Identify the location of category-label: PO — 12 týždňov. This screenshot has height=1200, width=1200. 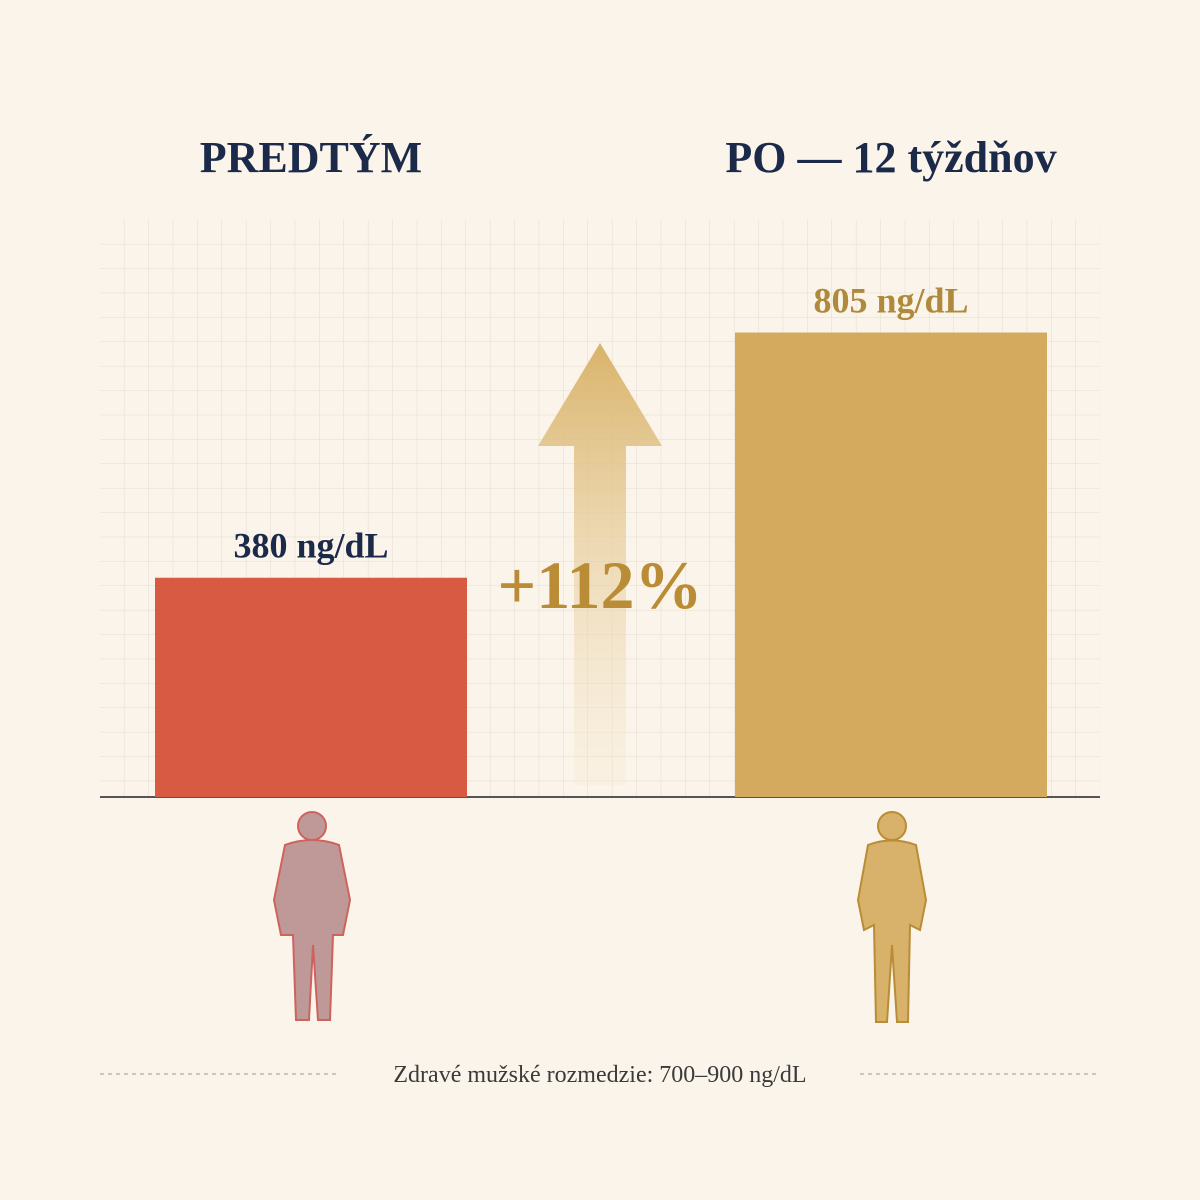
(890, 157).